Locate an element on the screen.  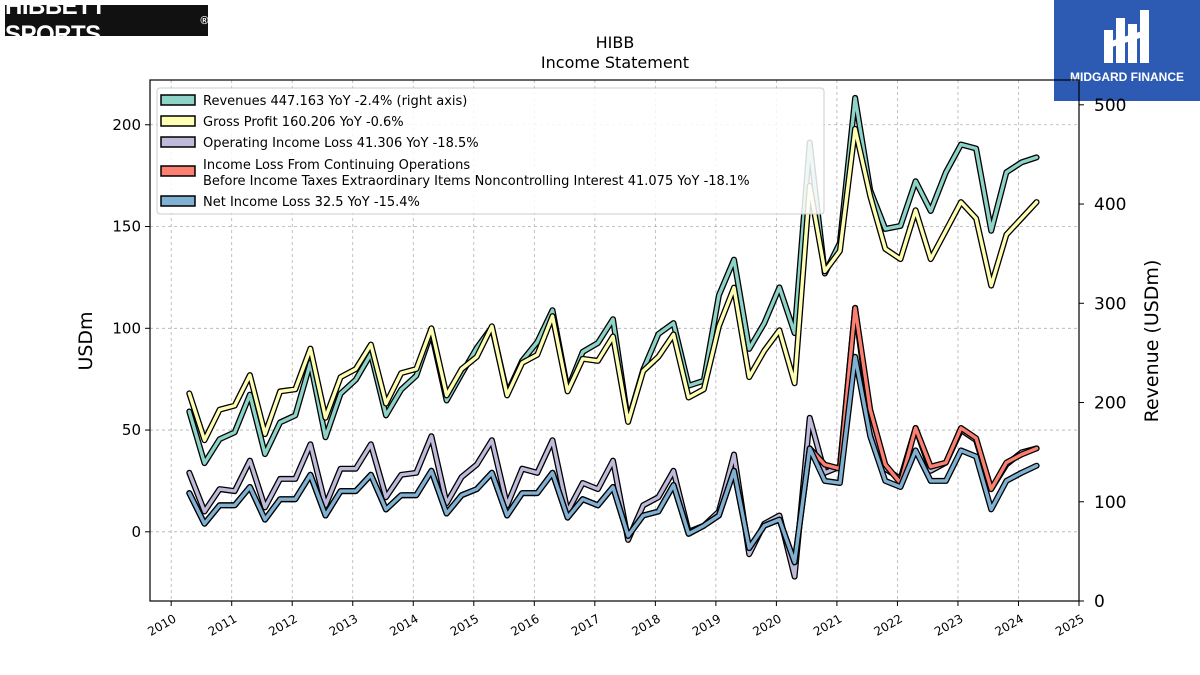
y-right-tick-label: 100 is located at coordinates (1110, 503).